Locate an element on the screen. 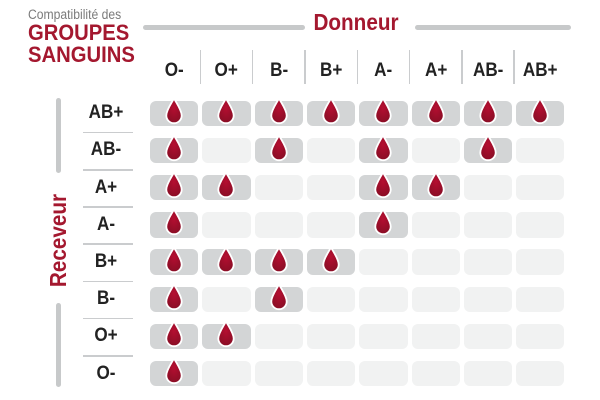 This screenshot has width=600, height=400. receiver-header-O-: O- is located at coordinates (106, 373).